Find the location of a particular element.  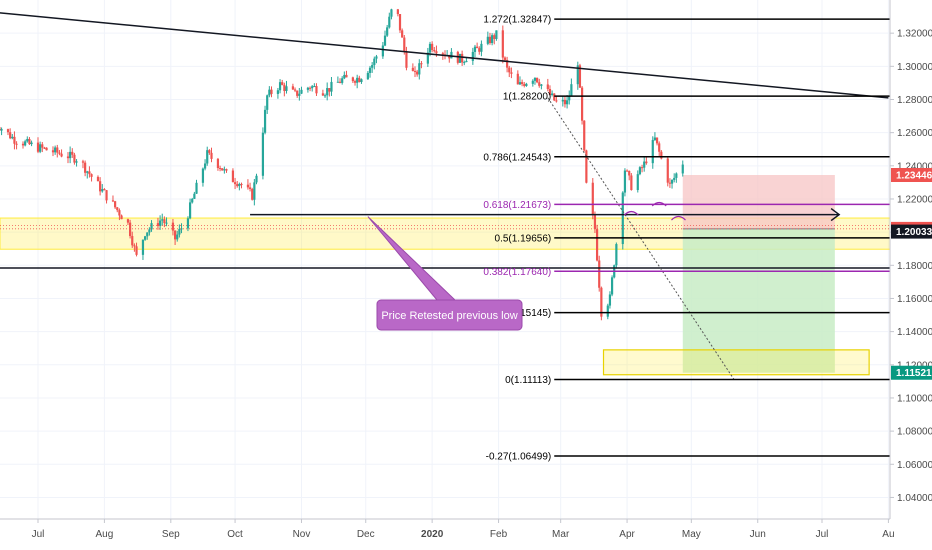

x-tick-label: 2020 is located at coordinates (432, 534).